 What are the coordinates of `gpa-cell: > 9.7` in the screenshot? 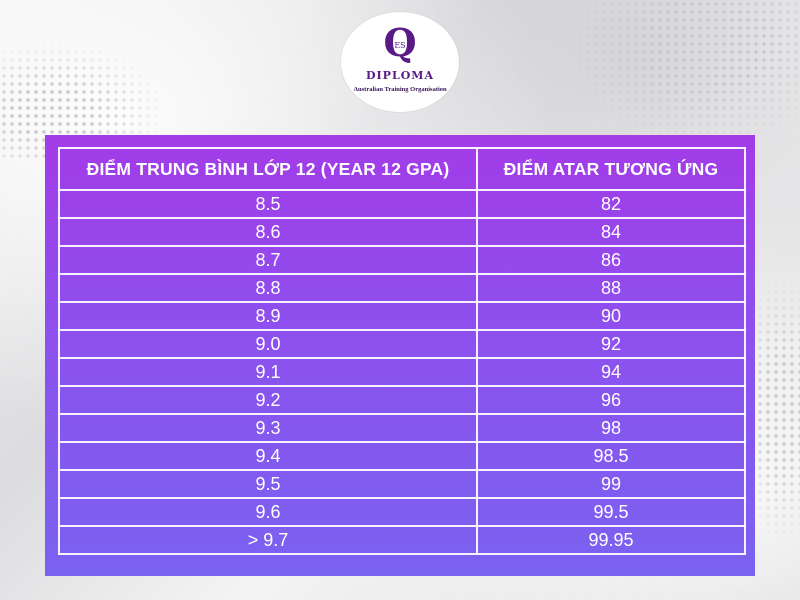 It's located at (268, 540).